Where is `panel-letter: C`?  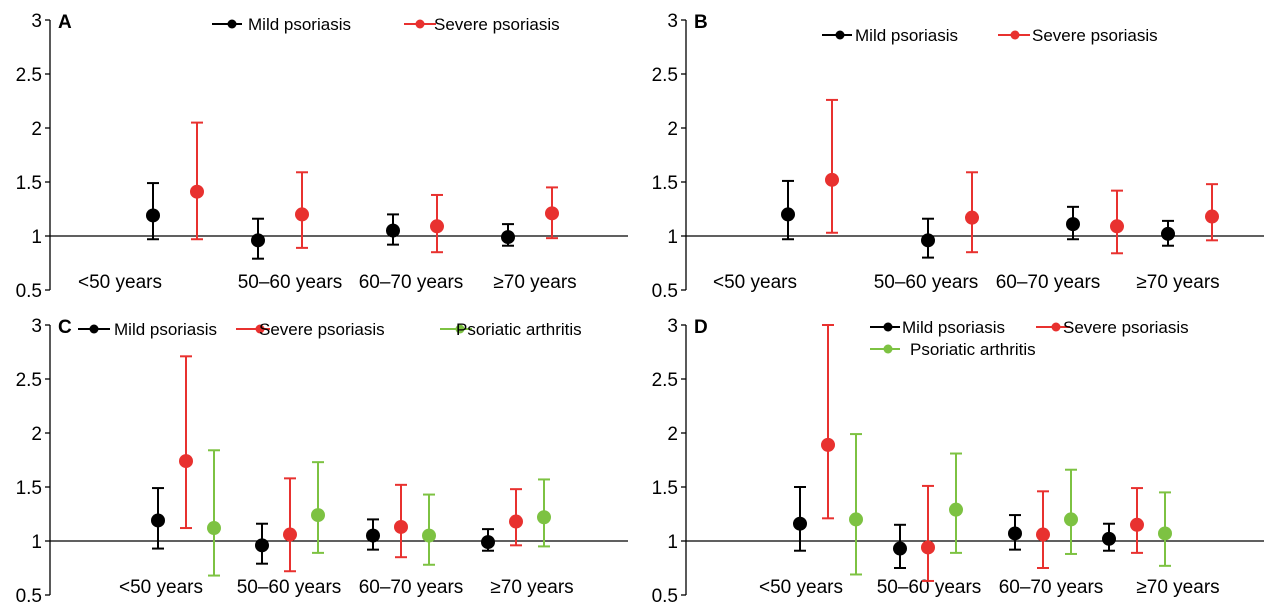 panel-letter: C is located at coordinates (65, 327).